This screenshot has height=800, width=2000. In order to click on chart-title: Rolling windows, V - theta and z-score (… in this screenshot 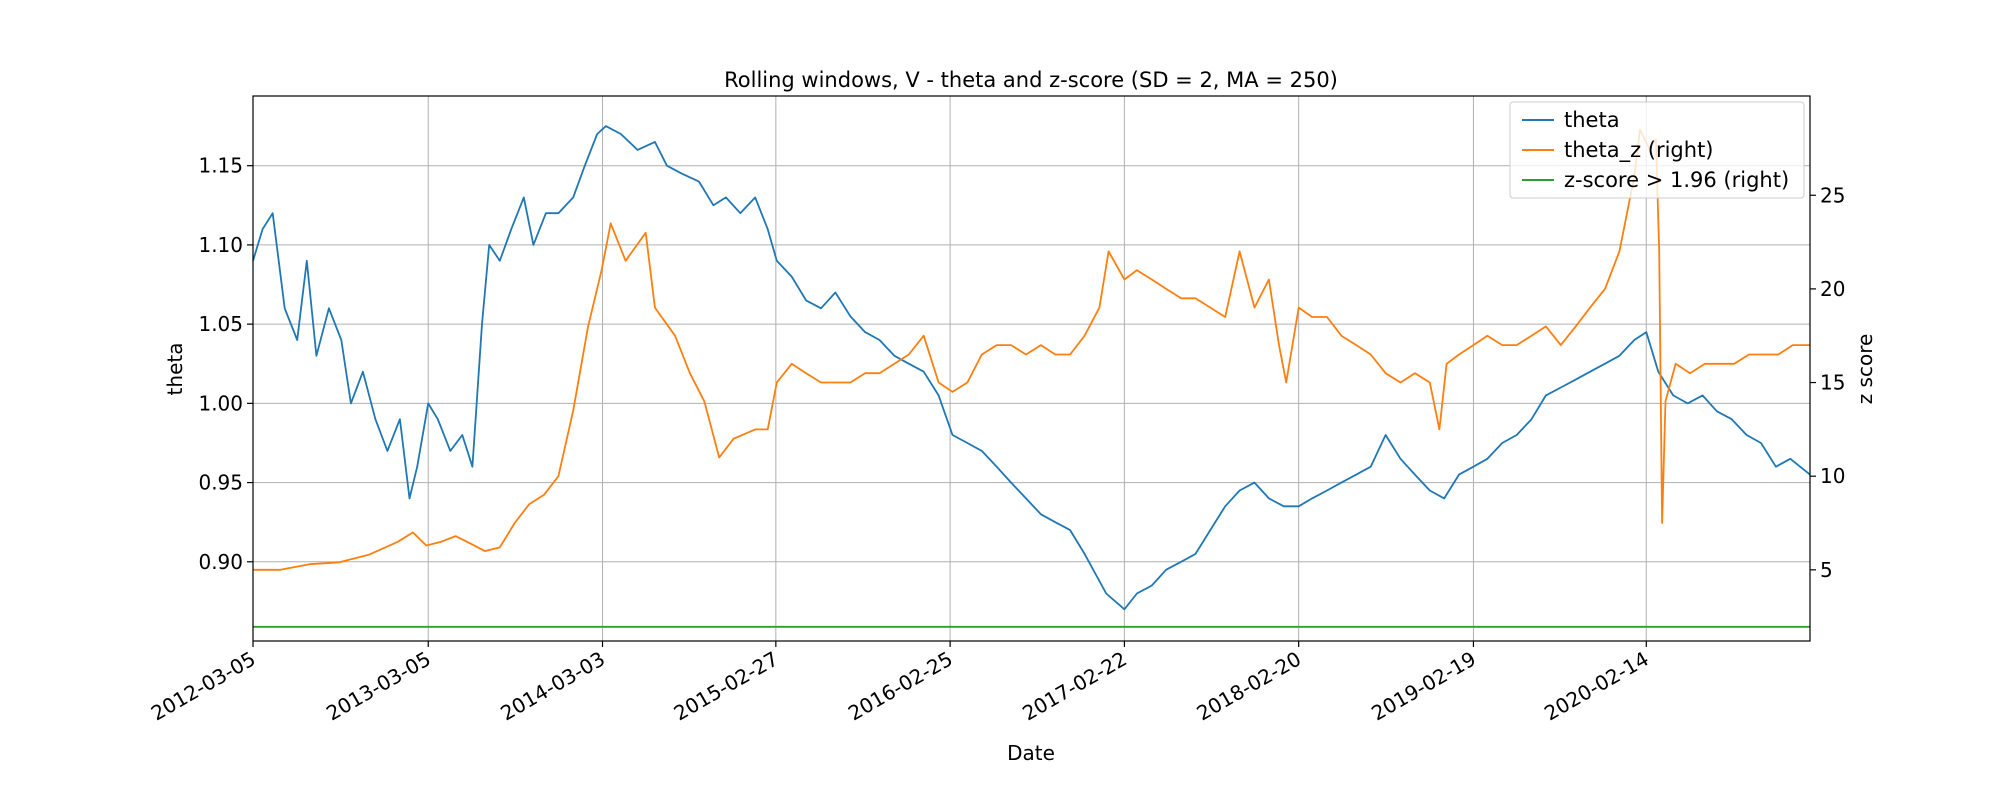, I will do `click(1031, 80)`.